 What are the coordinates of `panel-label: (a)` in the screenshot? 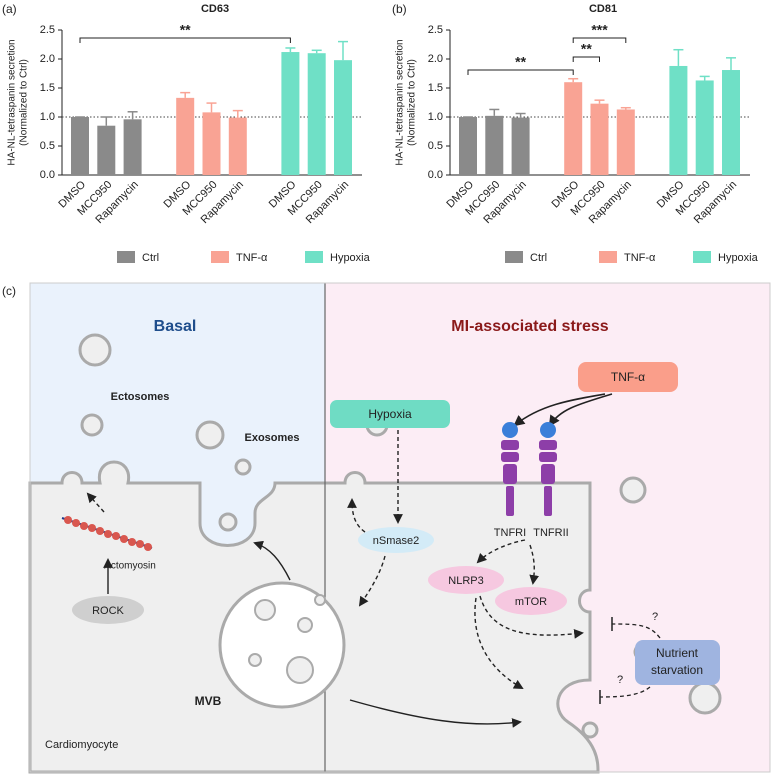 It's located at (9, 9).